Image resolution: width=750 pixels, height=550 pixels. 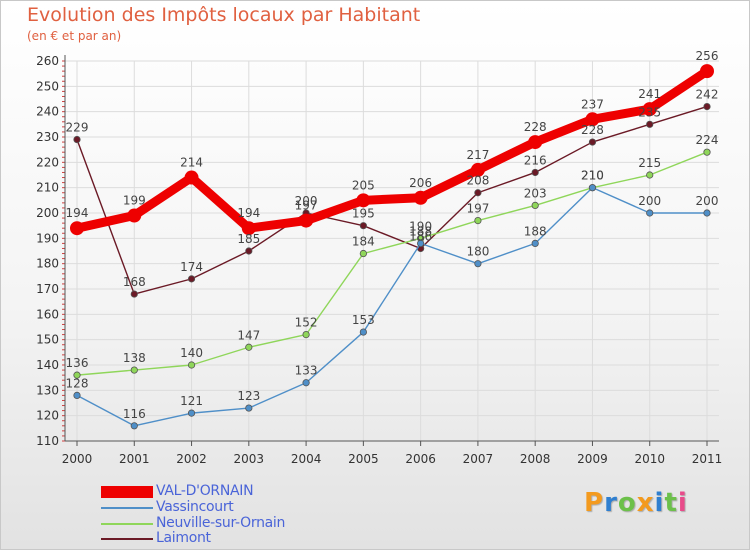 What do you see at coordinates (477, 181) in the screenshot?
I see `data-label: 208` at bounding box center [477, 181].